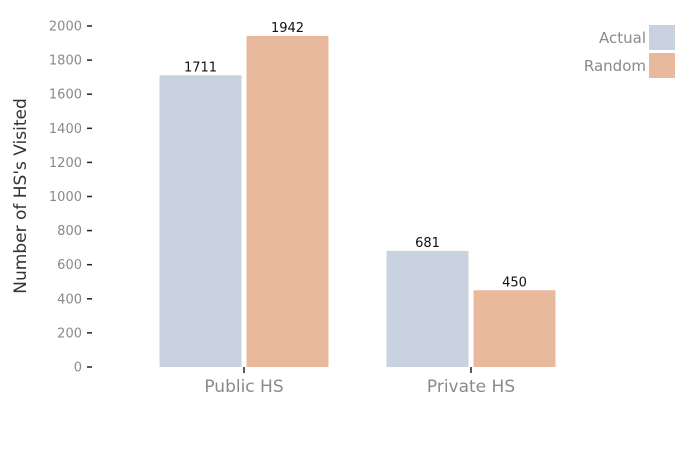  Describe the element at coordinates (287, 28) in the screenshot. I see `data-label: 1942` at that location.